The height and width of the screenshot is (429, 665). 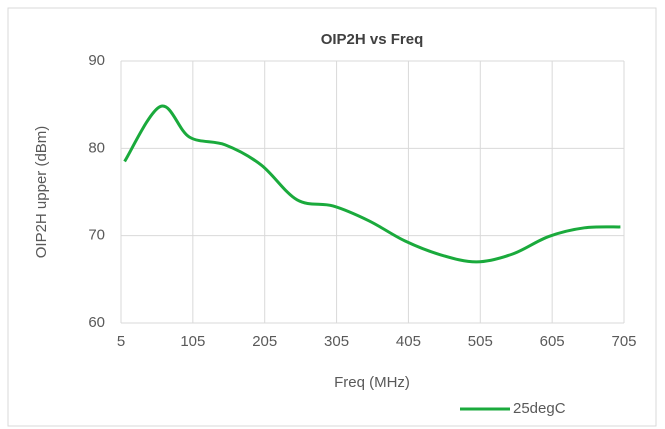 What do you see at coordinates (264, 341) in the screenshot?
I see `x-tick-label: 205` at bounding box center [264, 341].